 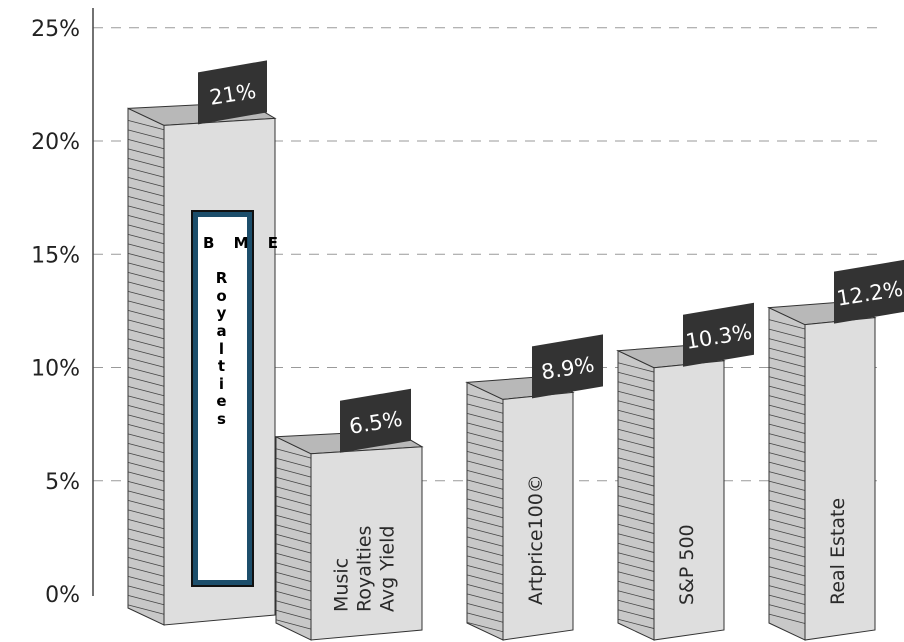 I want to click on category-label: Real Estate, so click(x=838, y=551).